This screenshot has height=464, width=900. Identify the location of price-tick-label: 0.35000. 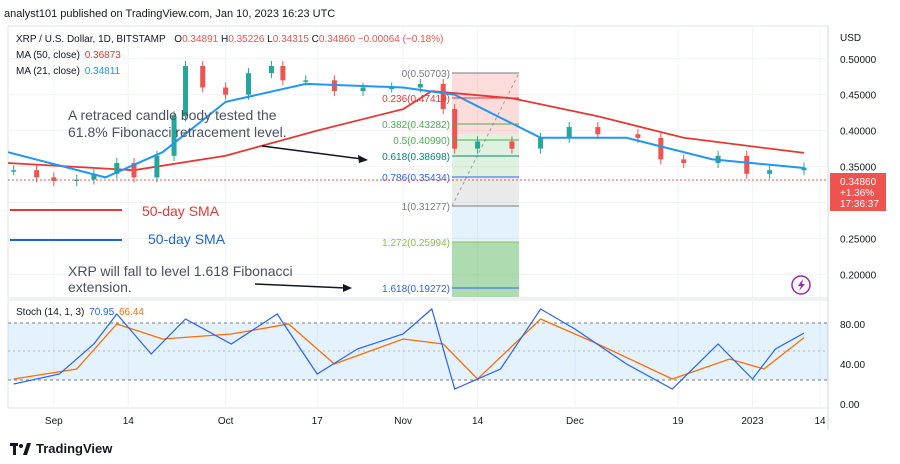
(858, 168).